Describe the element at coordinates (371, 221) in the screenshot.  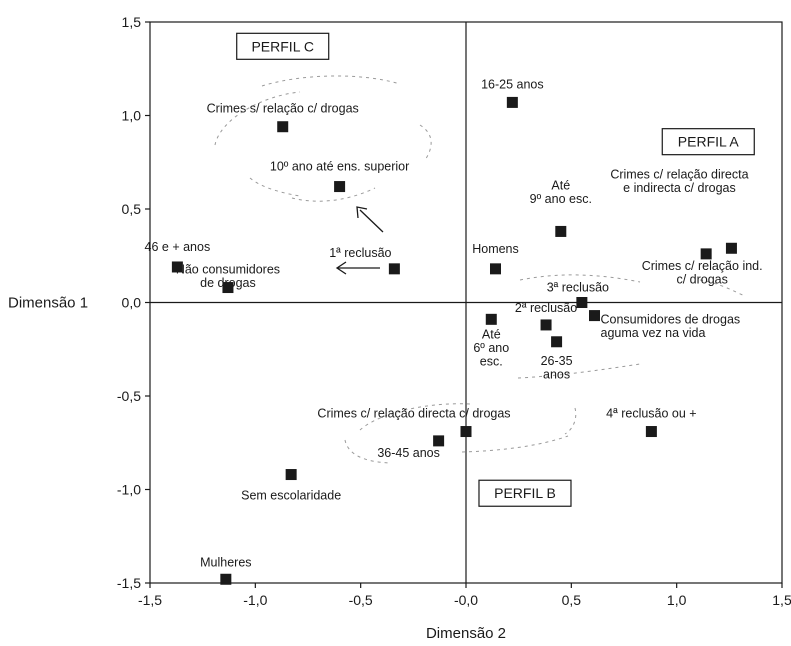
I see `arrow-to-10-ano` at that location.